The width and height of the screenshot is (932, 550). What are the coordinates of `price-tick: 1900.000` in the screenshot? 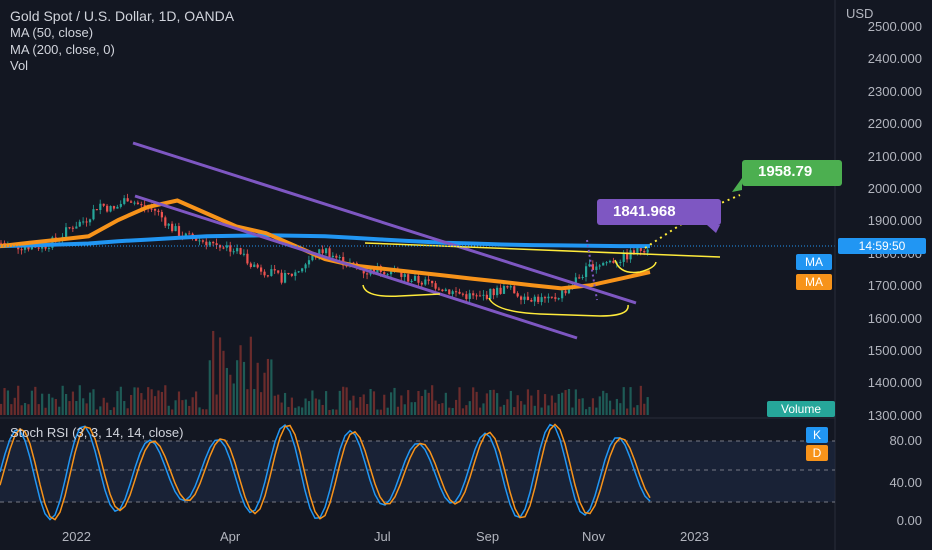 It's located at (894, 221).